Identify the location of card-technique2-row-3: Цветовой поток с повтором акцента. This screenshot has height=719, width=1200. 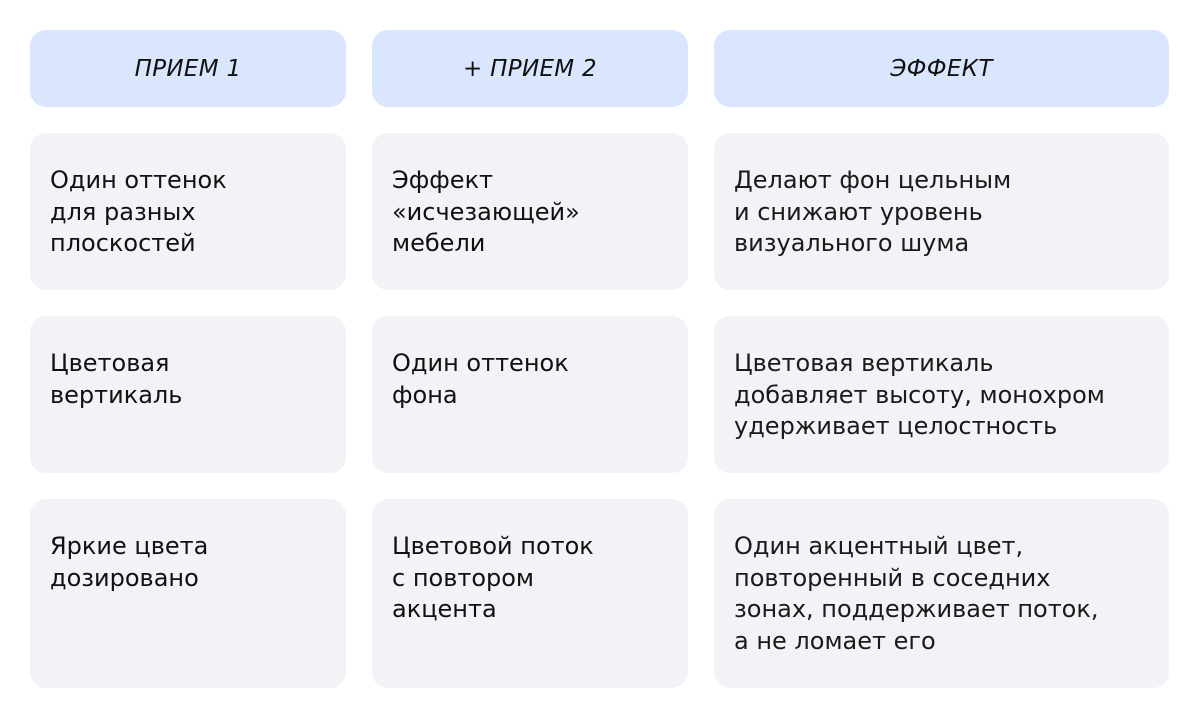
(530, 593).